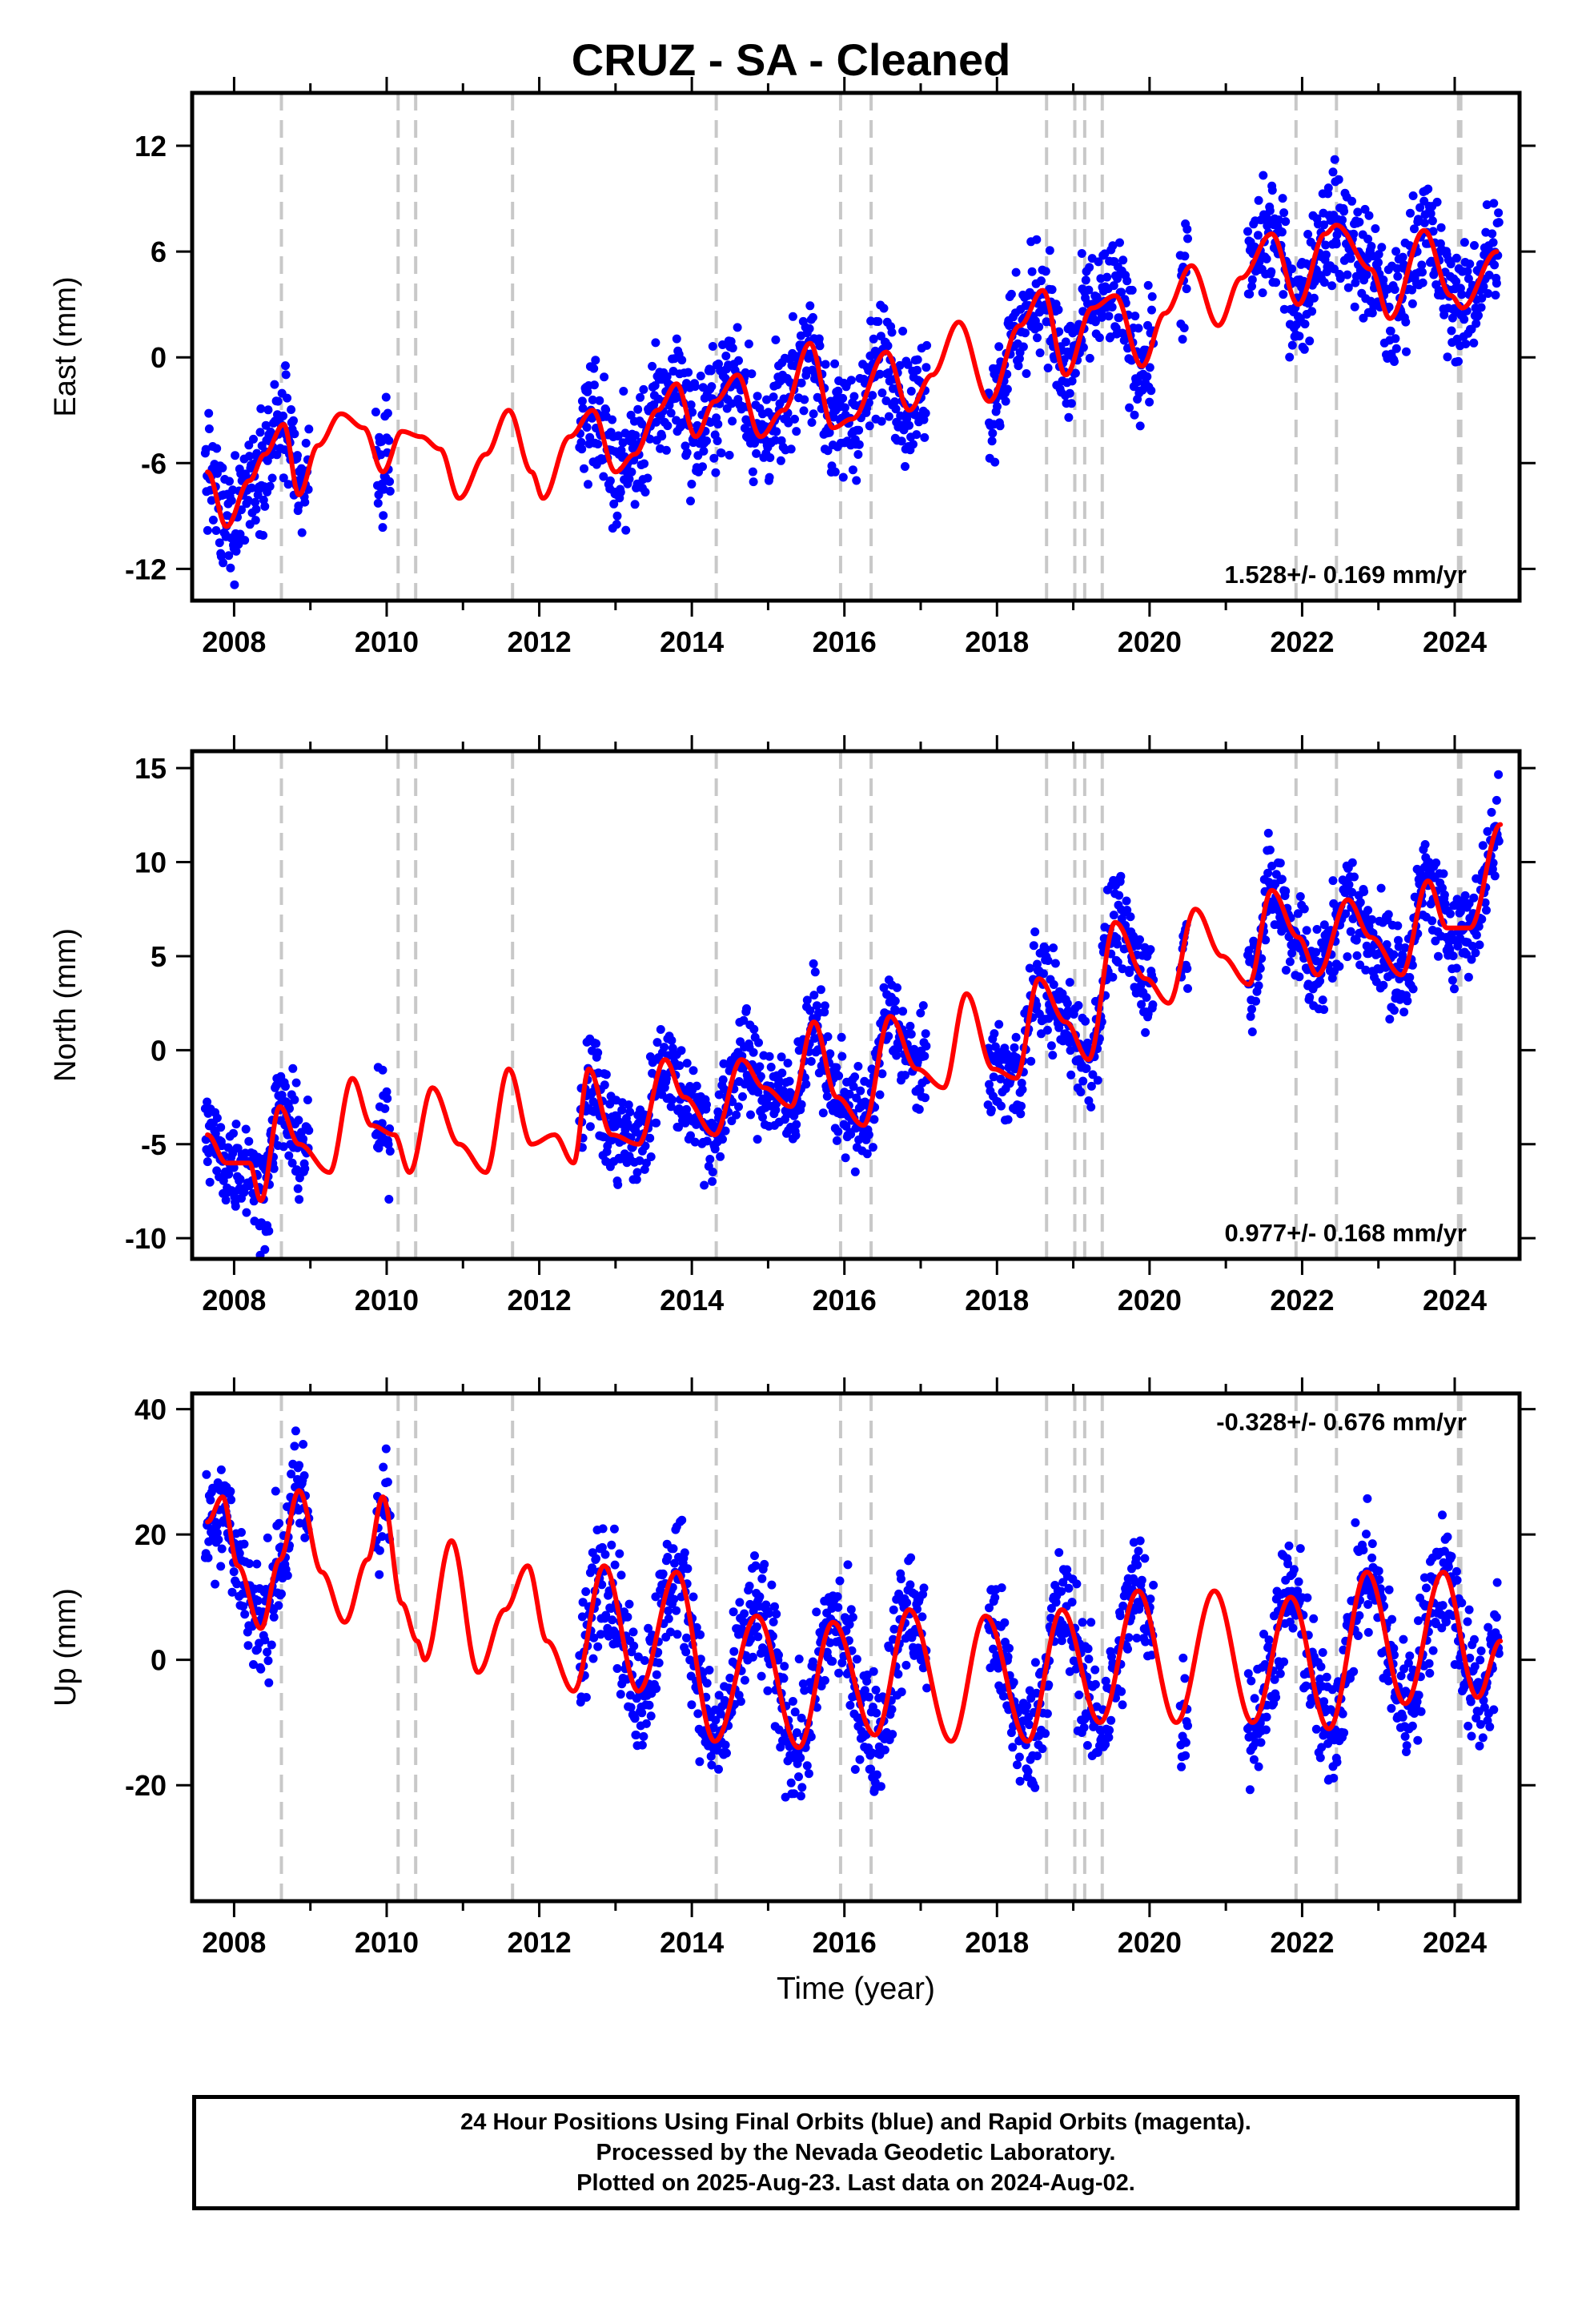  I want to click on up-data-points, so click(852, 1614).